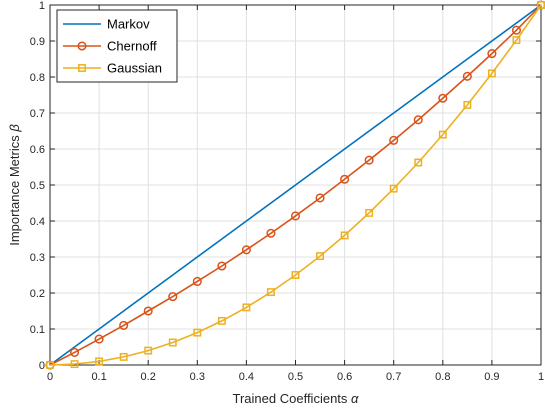 Image resolution: width=545 pixels, height=413 pixels. I want to click on x-axis-label: Trained Coefficients α, so click(296, 398).